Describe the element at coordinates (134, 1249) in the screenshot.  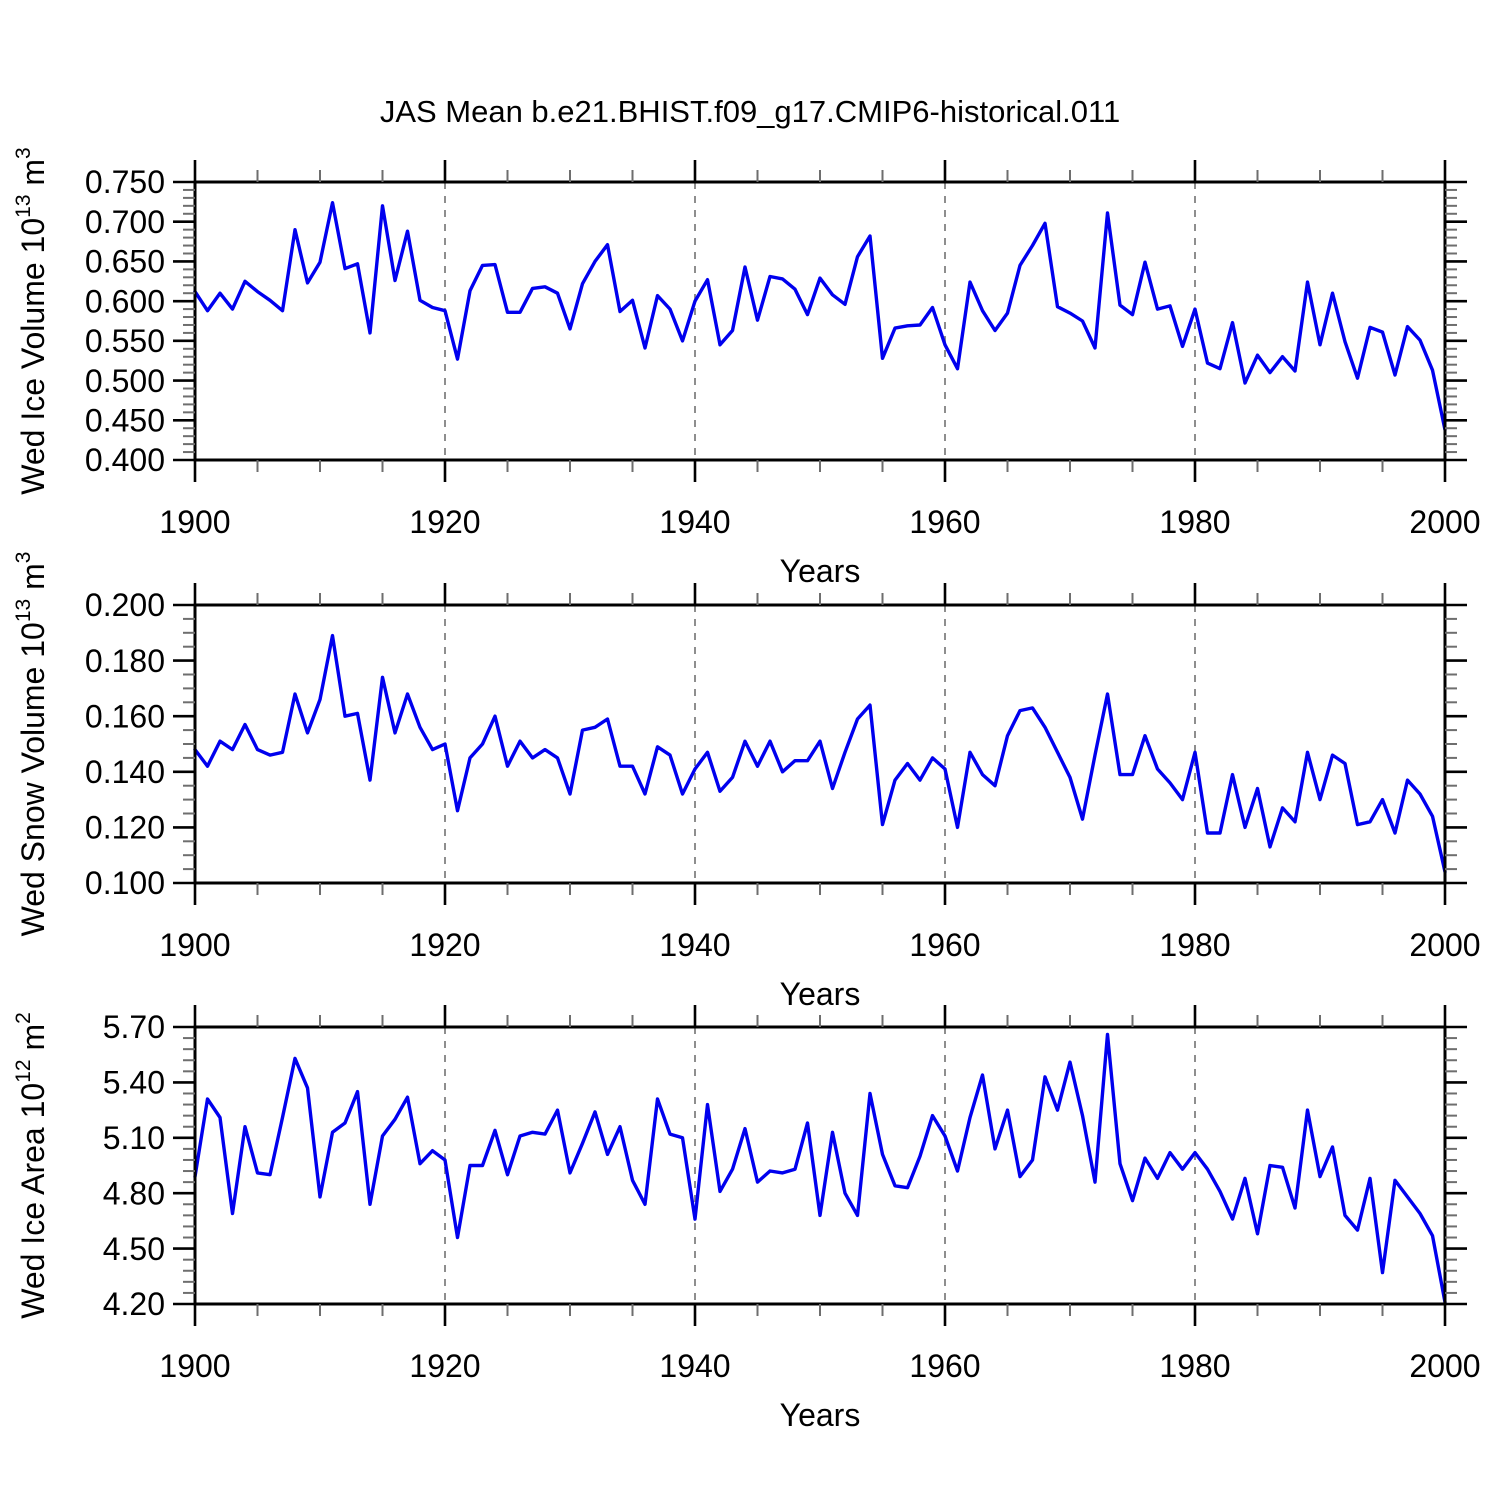
I see `y-tick-label: 4.50` at that location.